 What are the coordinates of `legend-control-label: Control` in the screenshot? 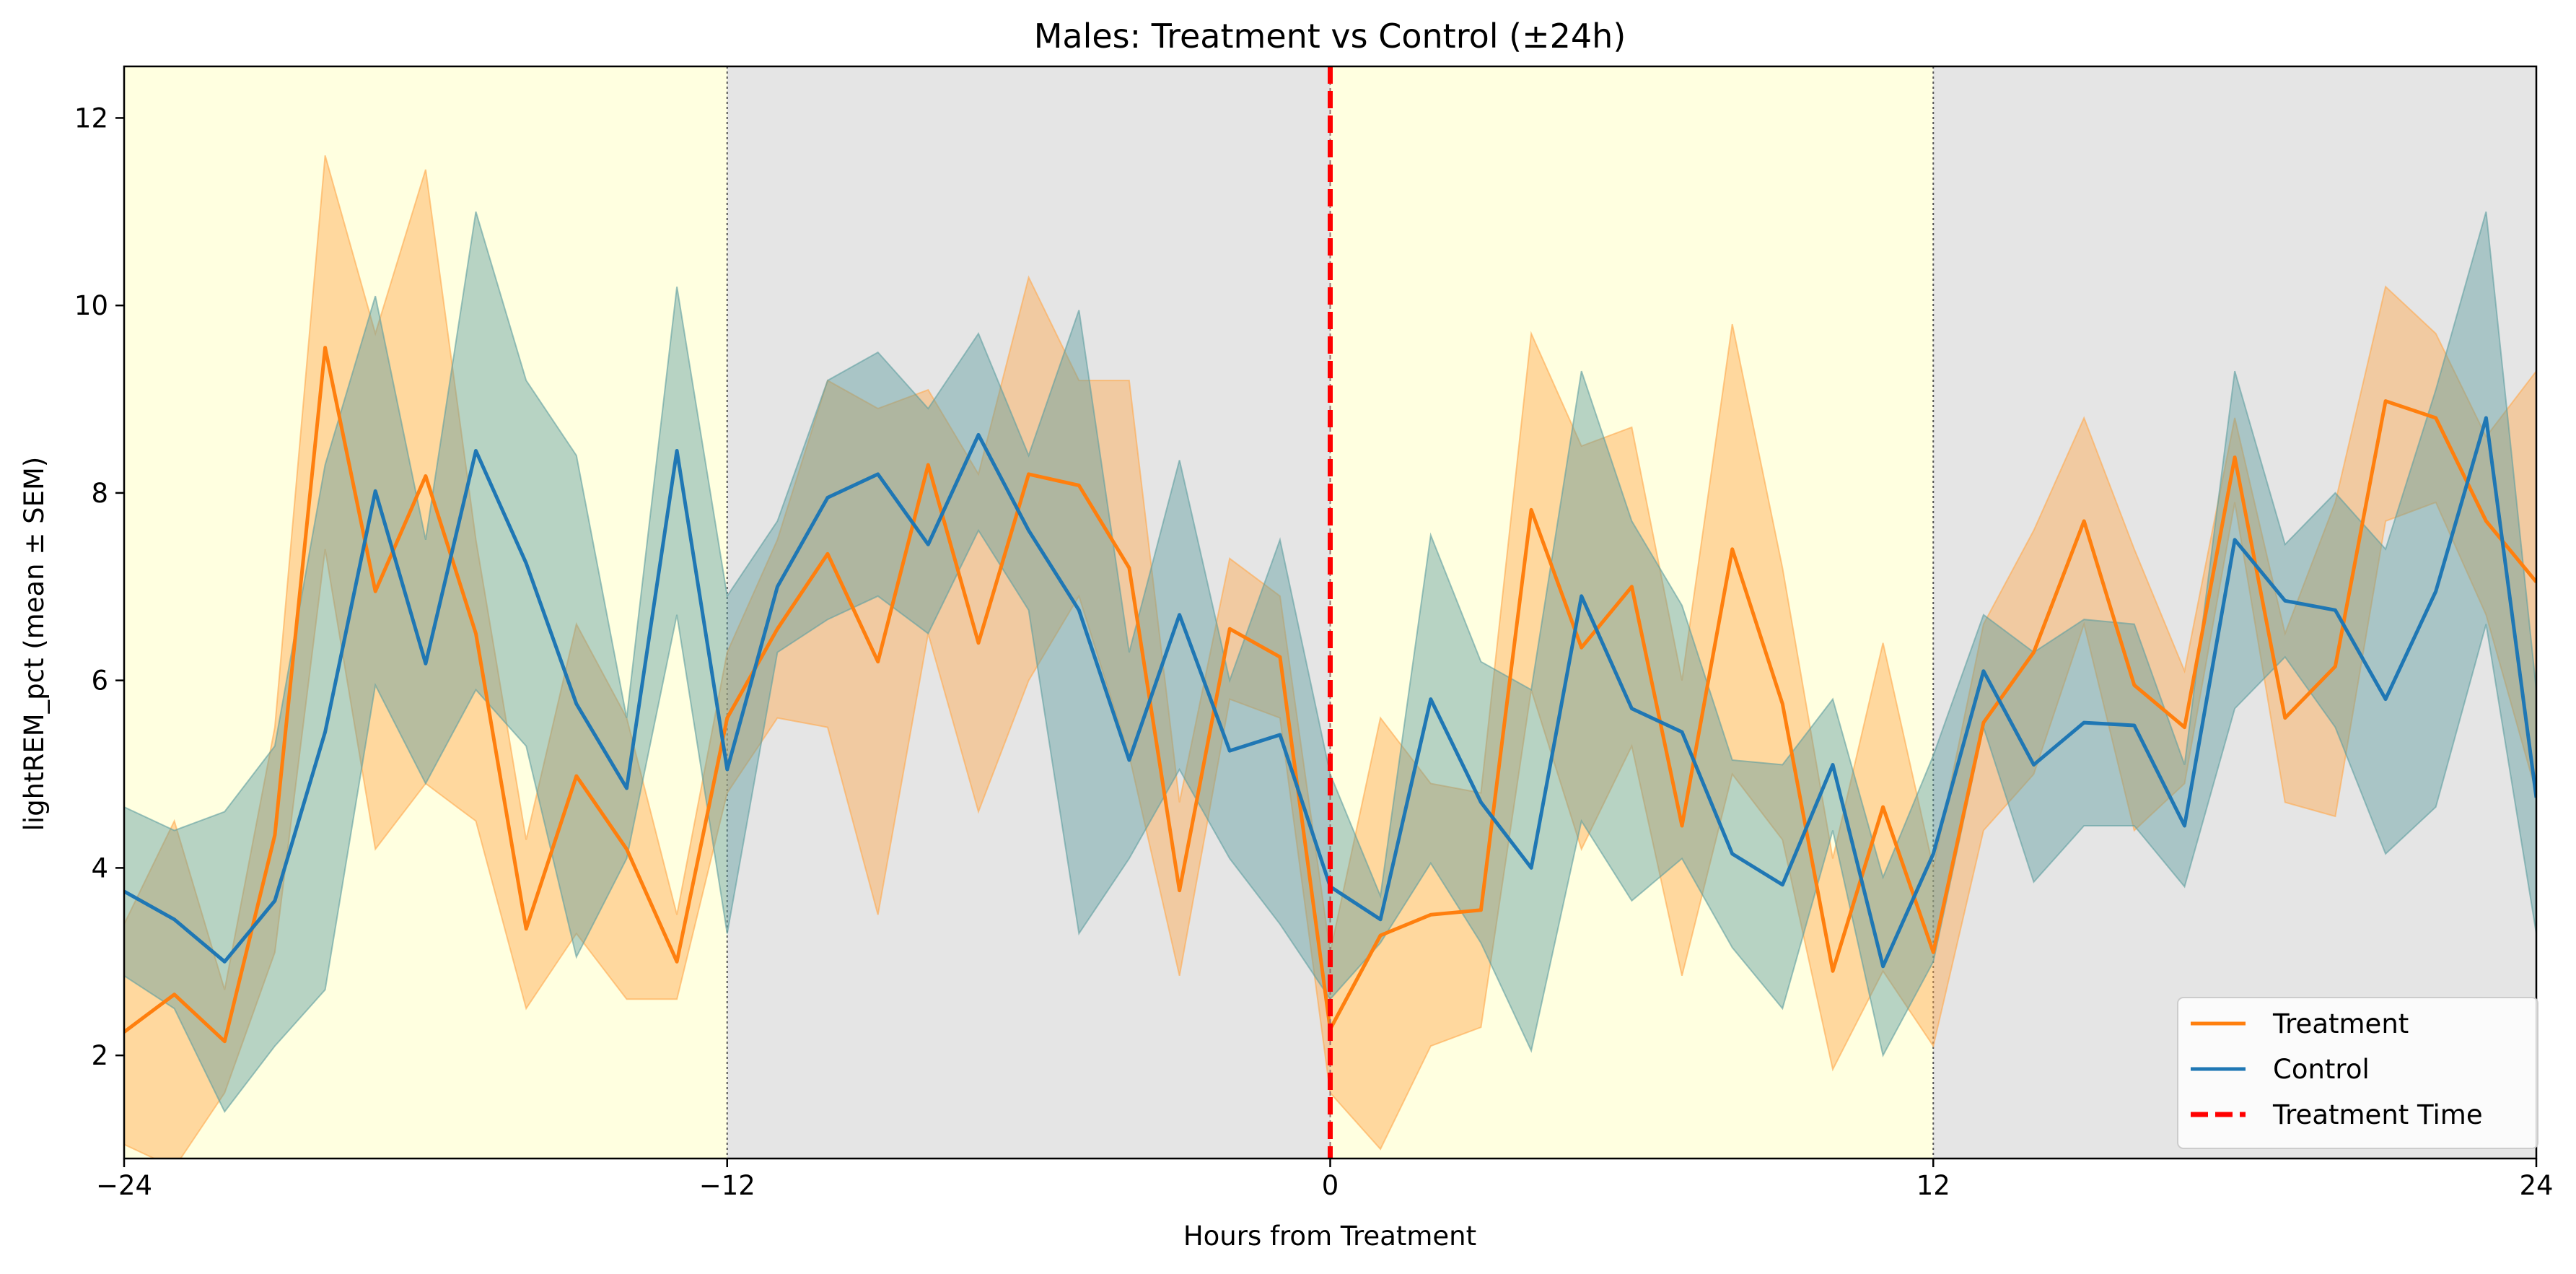 It's located at (2321, 1069).